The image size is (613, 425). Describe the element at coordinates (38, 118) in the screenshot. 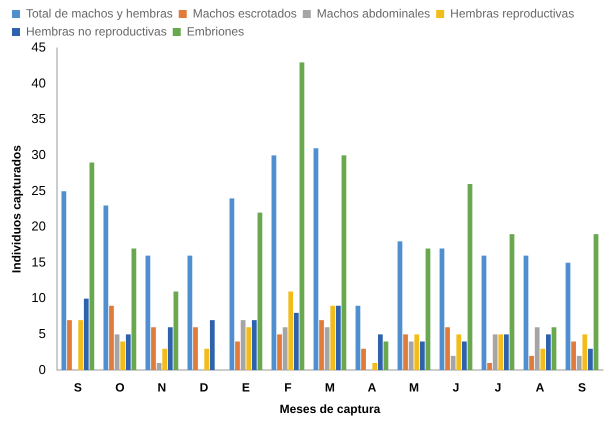

I see `y-tick-label: 35` at that location.